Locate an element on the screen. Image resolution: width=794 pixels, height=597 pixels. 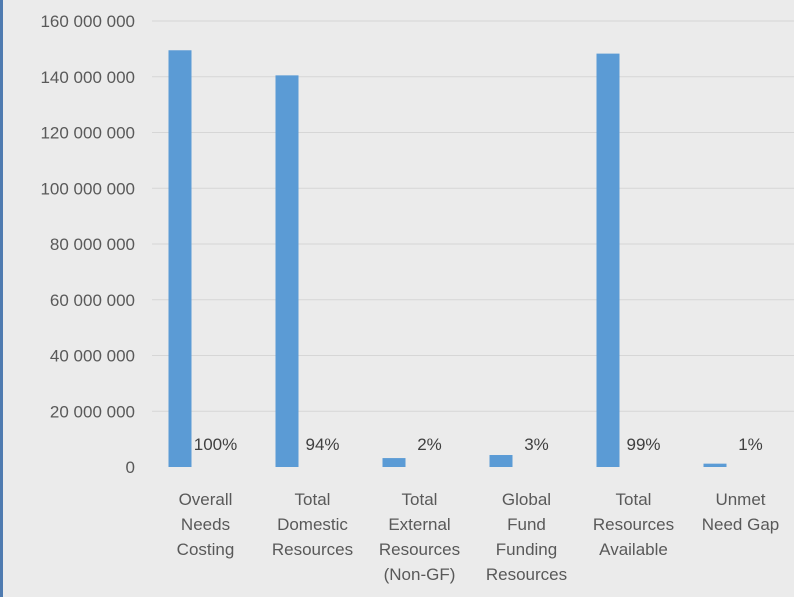
y-tick-label: 0 is located at coordinates (130, 467).